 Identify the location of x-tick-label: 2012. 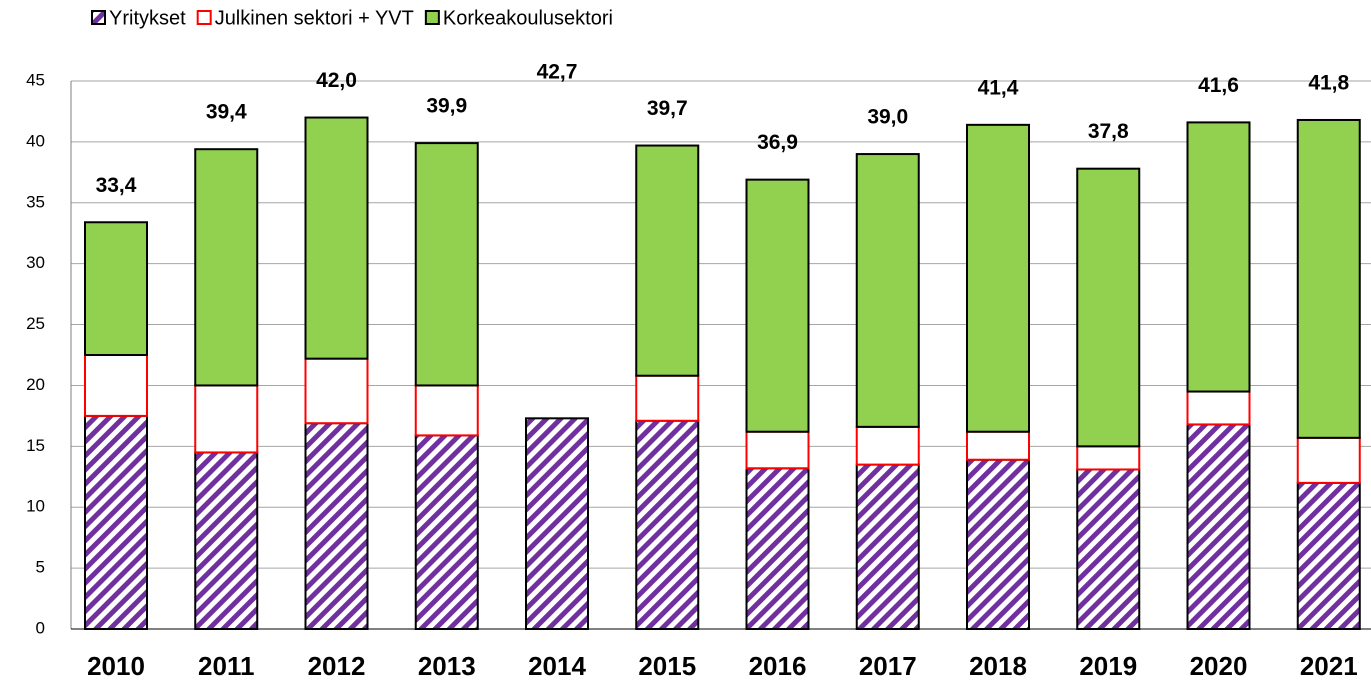
(337, 666).